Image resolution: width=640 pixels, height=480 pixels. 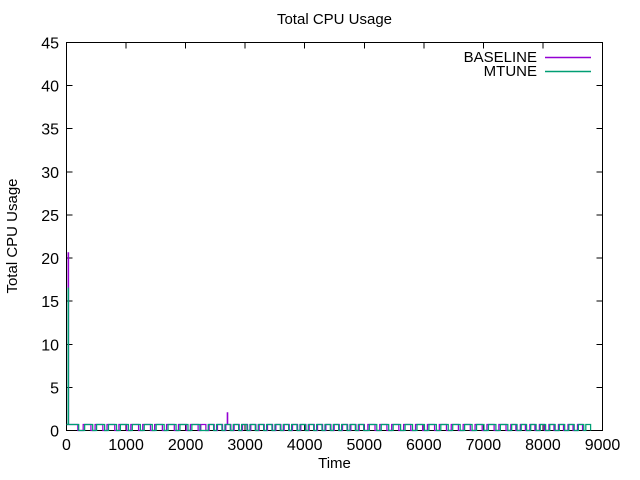 I want to click on x-tick-label: 8000, so click(x=543, y=445).